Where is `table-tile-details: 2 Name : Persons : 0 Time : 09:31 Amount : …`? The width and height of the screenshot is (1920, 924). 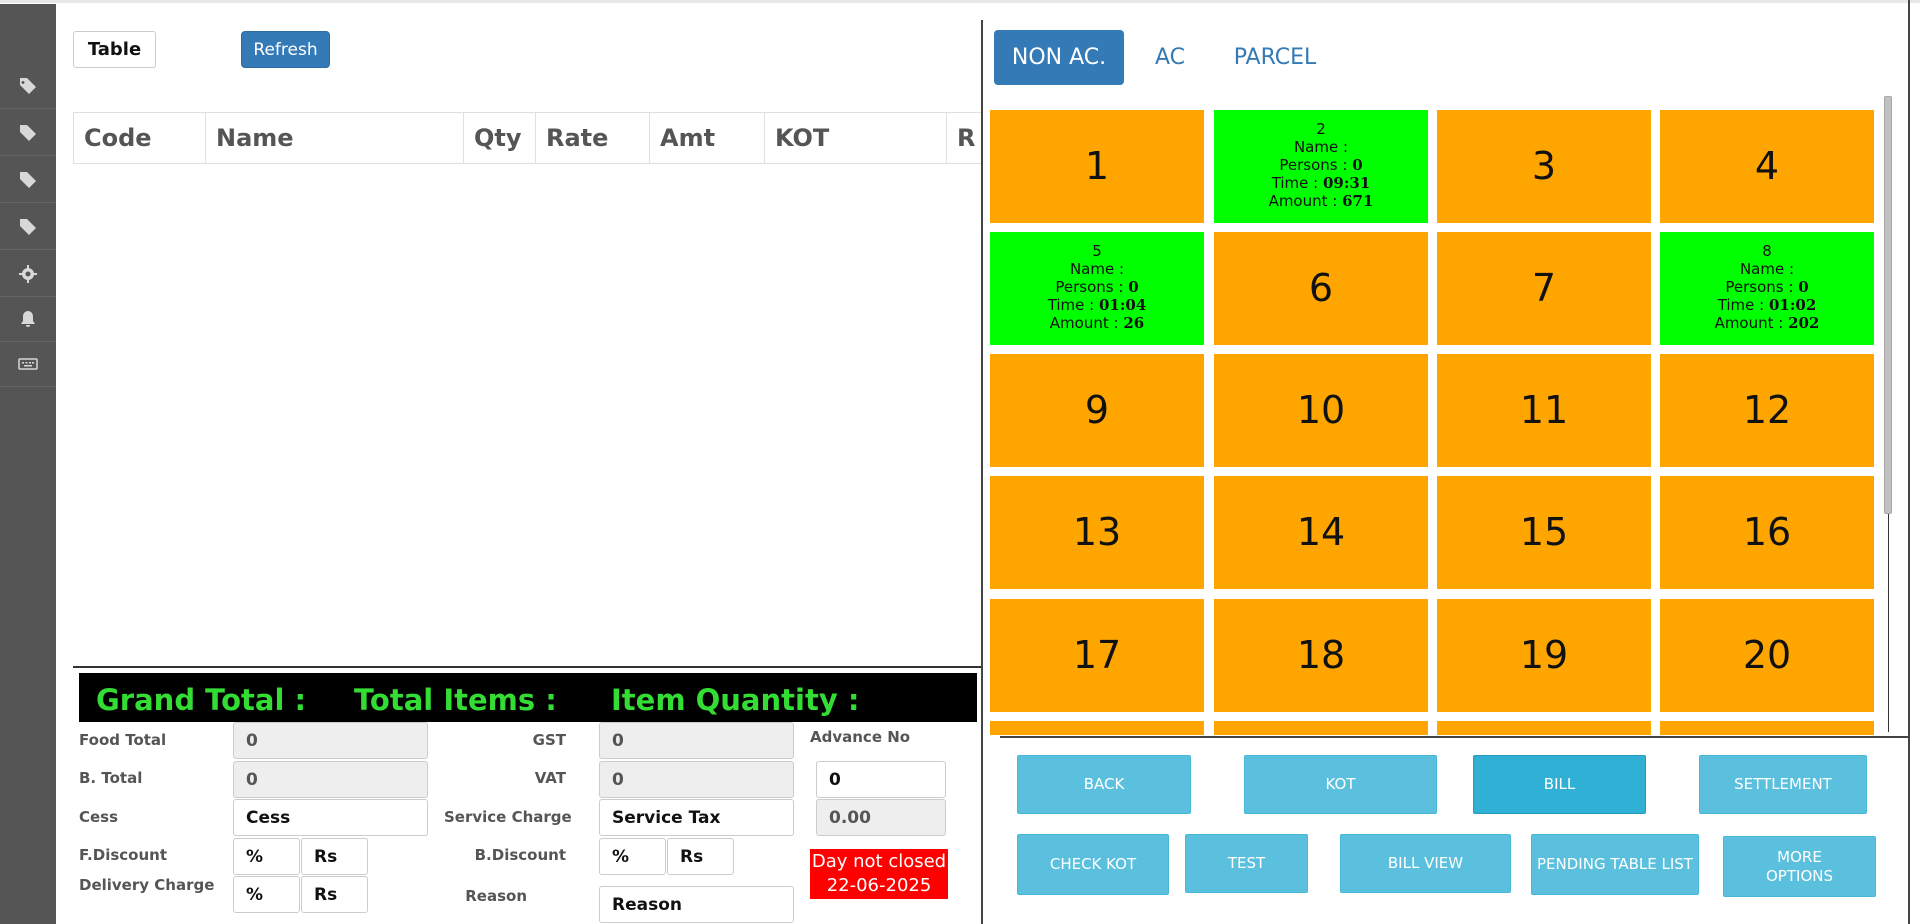 table-tile-details: 2 Name : Persons : 0 Time : 09:31 Amount : … is located at coordinates (1321, 160).